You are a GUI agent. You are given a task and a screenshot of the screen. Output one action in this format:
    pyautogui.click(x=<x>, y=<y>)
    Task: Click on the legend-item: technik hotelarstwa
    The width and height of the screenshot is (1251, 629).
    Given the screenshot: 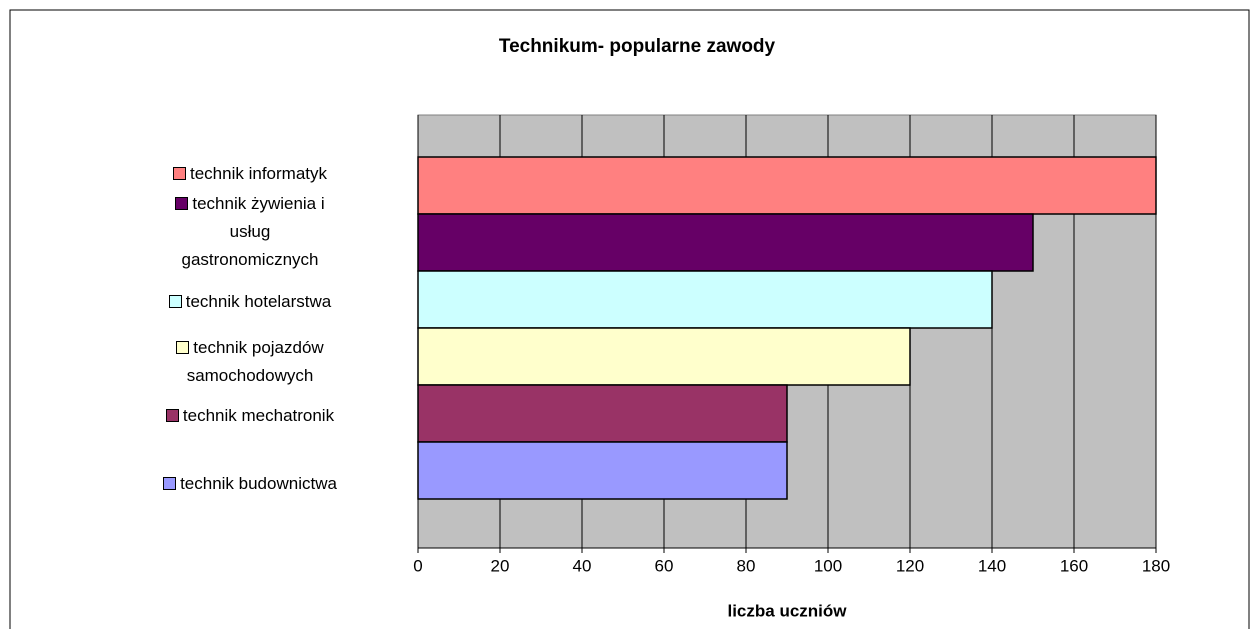 What is the action you would take?
    pyautogui.click(x=250, y=302)
    